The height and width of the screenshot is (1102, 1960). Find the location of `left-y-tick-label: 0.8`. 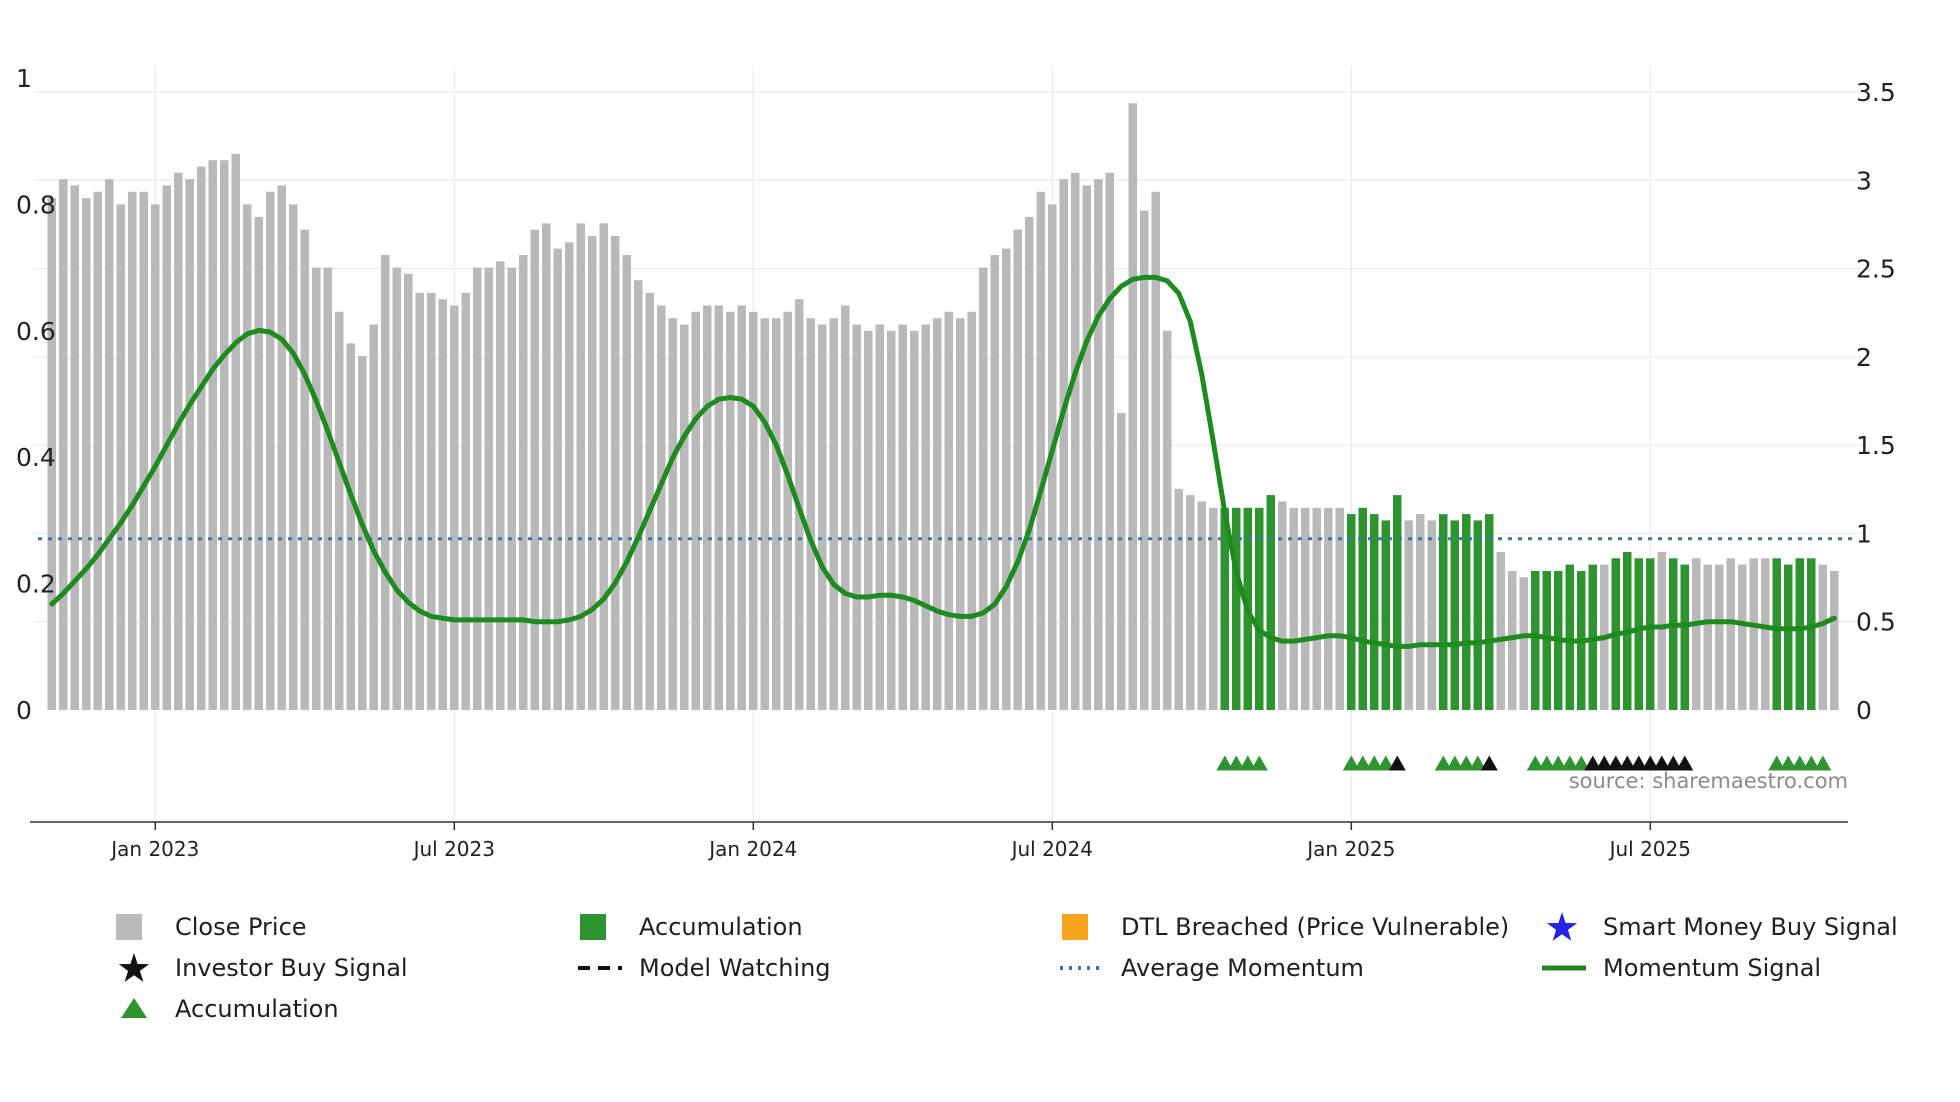

left-y-tick-label: 0.8 is located at coordinates (36, 204).